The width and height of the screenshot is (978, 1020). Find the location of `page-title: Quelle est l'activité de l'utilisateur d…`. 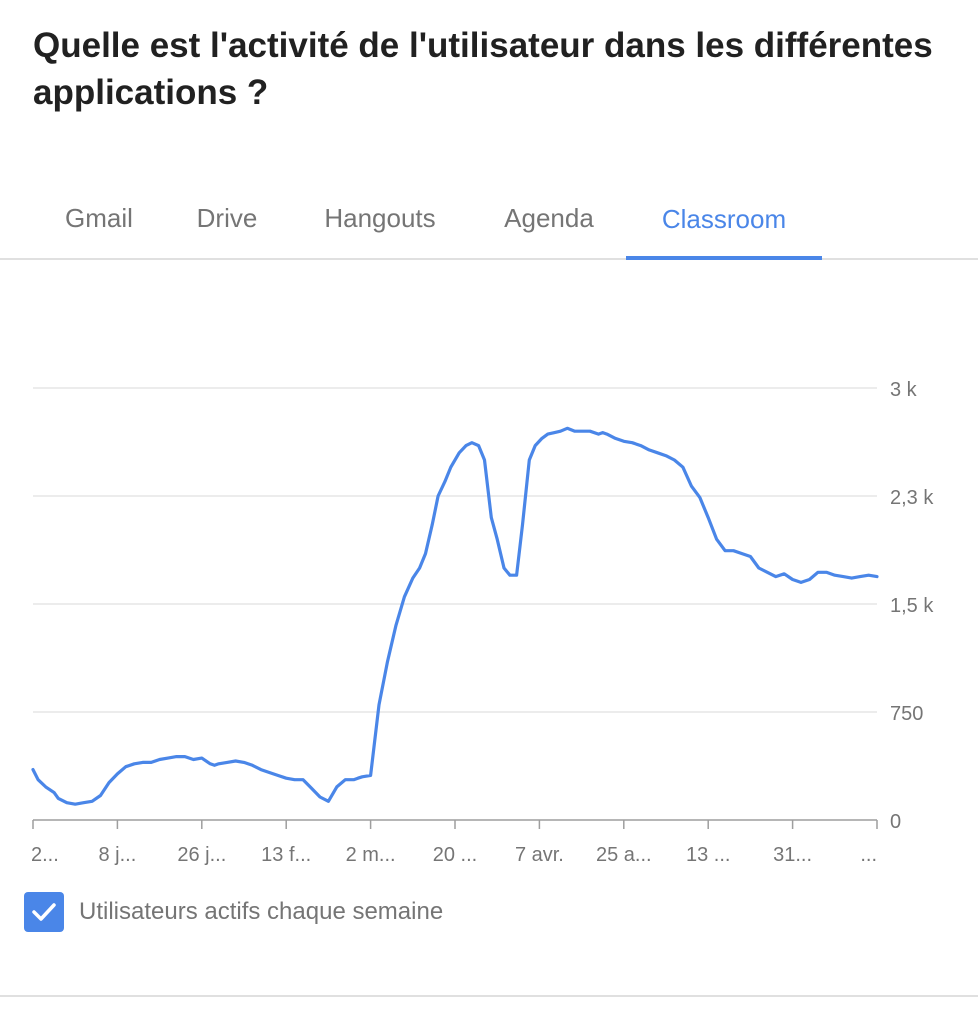

page-title: Quelle est l'activité de l'utilisateur d… is located at coordinates (483, 69).